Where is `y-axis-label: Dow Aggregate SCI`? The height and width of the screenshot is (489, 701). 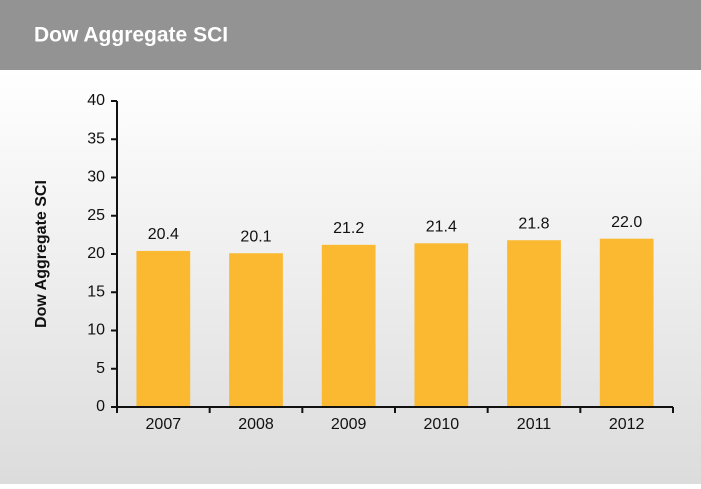 y-axis-label: Dow Aggregate SCI is located at coordinates (41, 254).